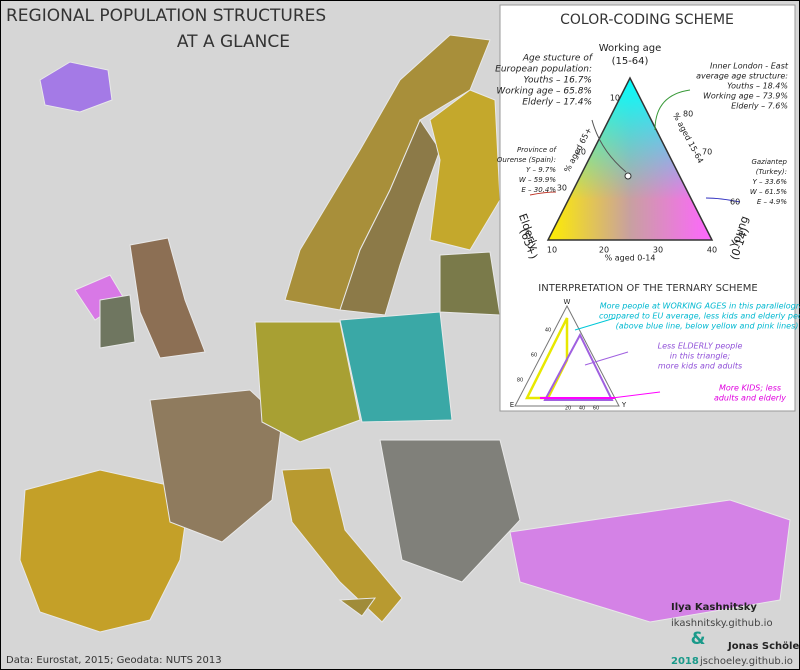  What do you see at coordinates (772, 202) in the screenshot?
I see `gaziantep-note: E – 4.9%` at bounding box center [772, 202].